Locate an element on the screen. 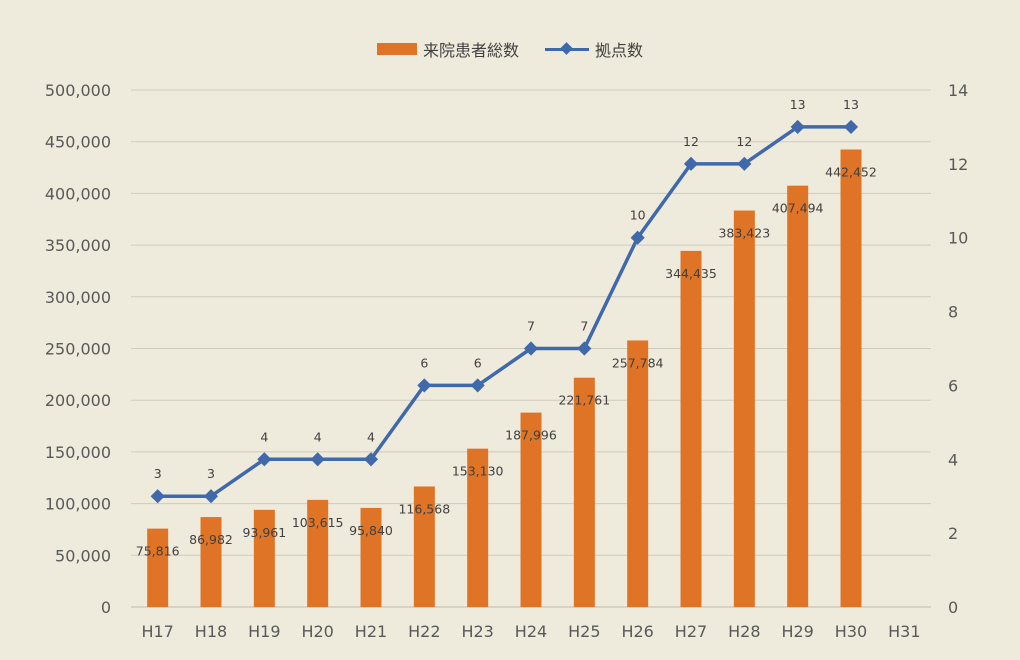  x-tick-label: H17 is located at coordinates (157, 631).